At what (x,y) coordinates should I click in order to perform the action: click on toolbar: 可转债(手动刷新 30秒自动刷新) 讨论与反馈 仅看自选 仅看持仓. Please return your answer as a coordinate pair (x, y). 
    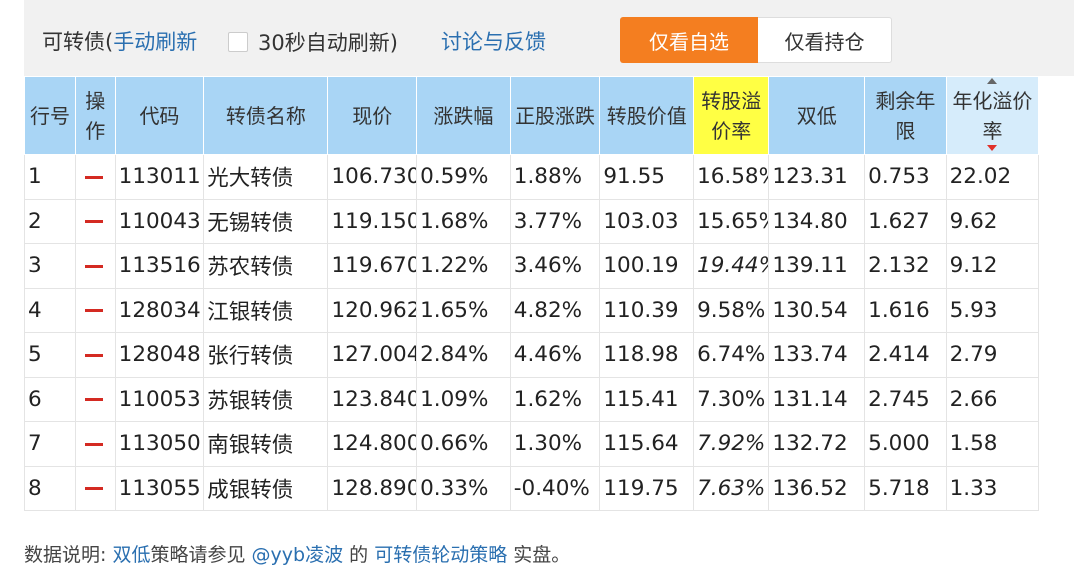
    Looking at the image, I should click on (549, 38).